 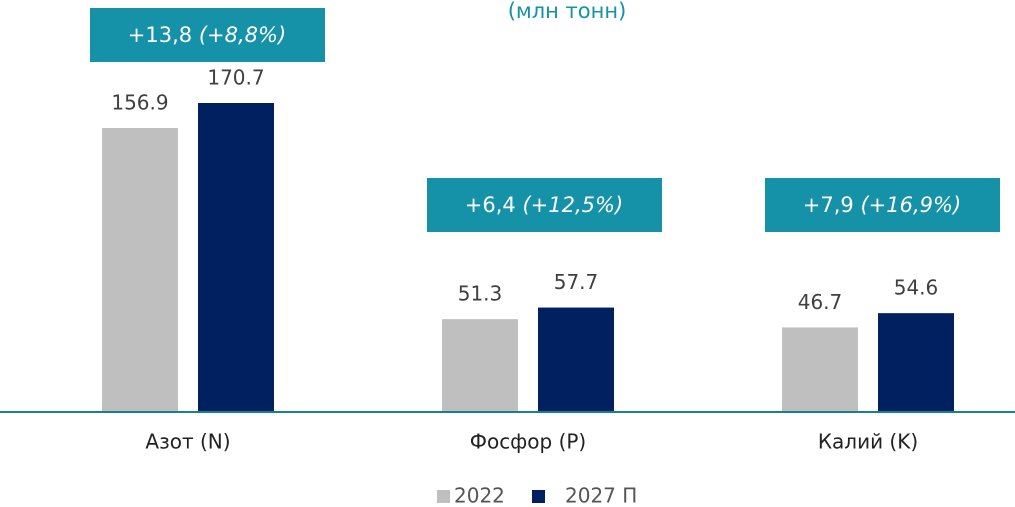 I want to click on annotation: +7,9 (+16,9%), so click(x=882, y=205).